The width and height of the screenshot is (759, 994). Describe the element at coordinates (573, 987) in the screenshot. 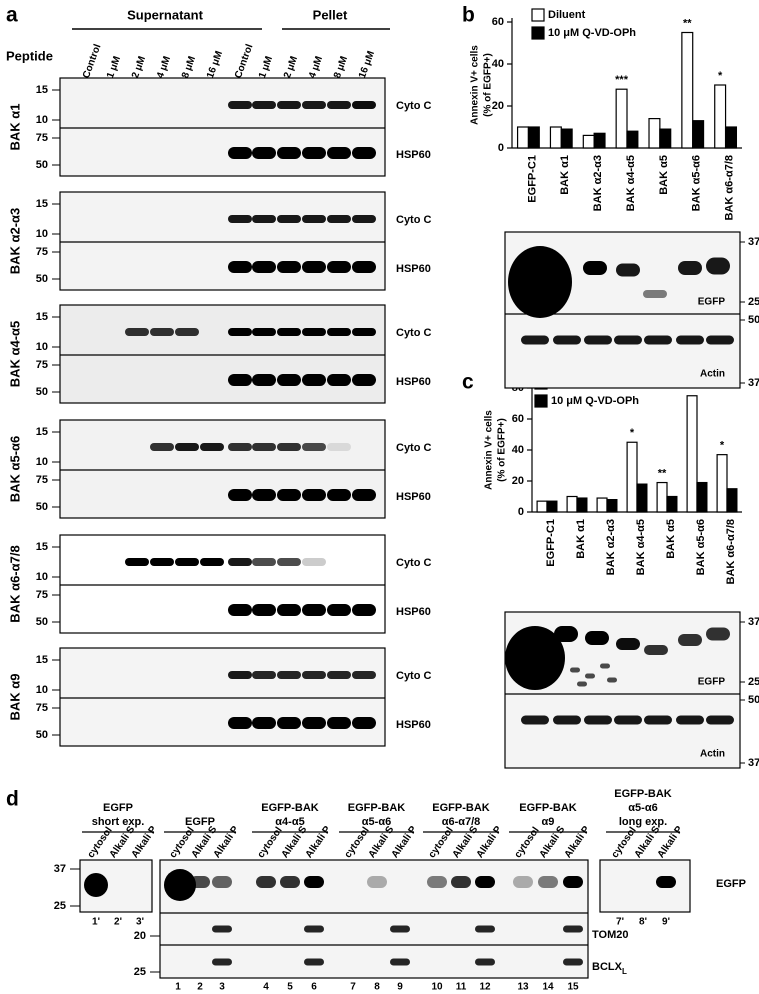

I see `lane-number: 15` at that location.